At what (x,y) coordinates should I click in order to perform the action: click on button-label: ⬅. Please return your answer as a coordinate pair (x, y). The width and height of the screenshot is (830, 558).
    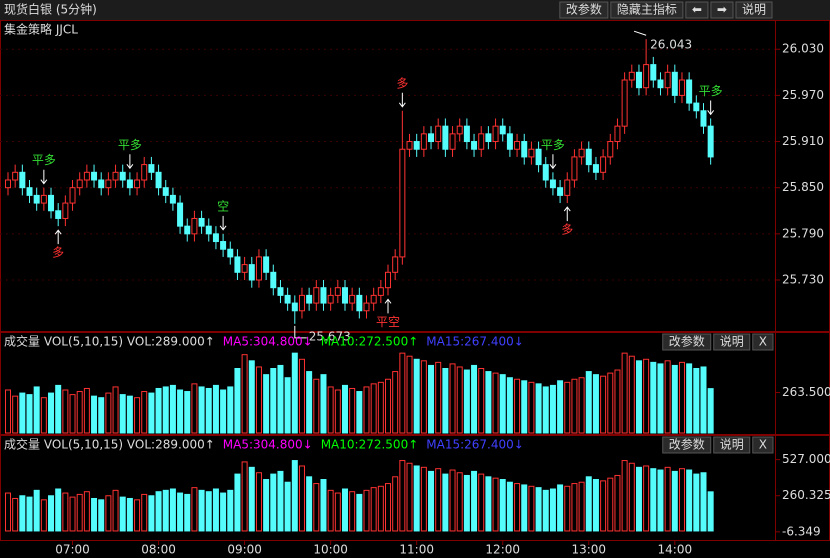
    Looking at the image, I should click on (697, 10).